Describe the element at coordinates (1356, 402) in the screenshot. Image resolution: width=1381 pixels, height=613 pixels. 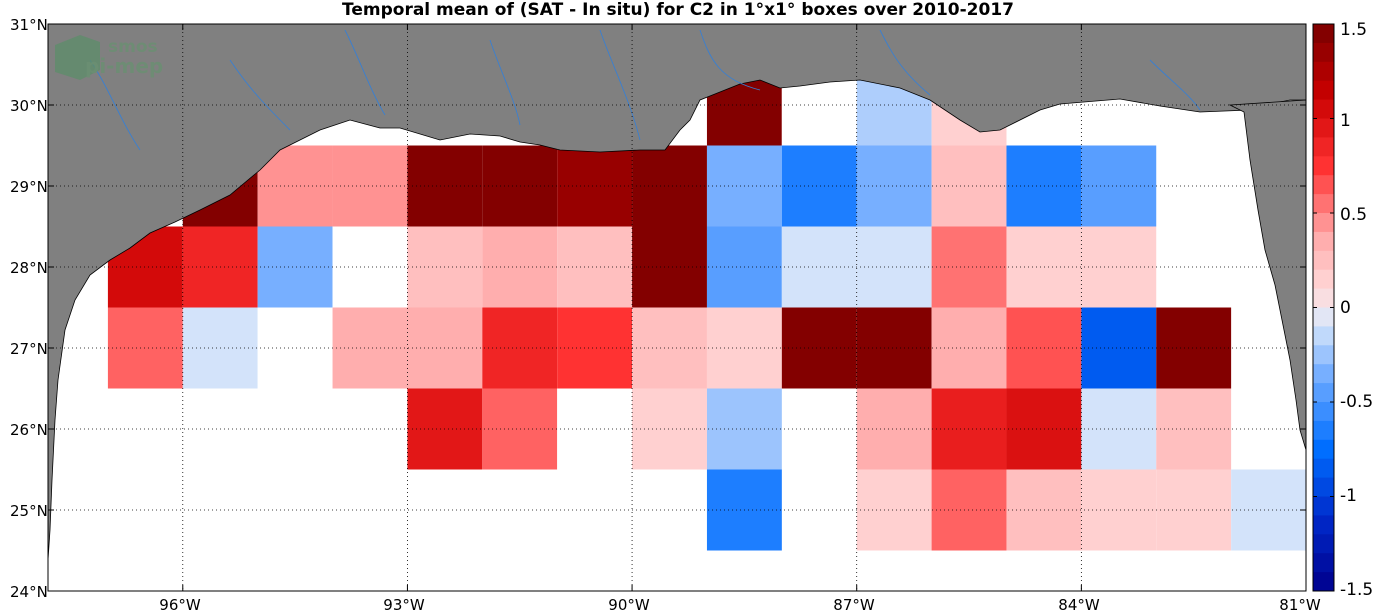
I see `colorbar-tick-label: -0.5` at that location.